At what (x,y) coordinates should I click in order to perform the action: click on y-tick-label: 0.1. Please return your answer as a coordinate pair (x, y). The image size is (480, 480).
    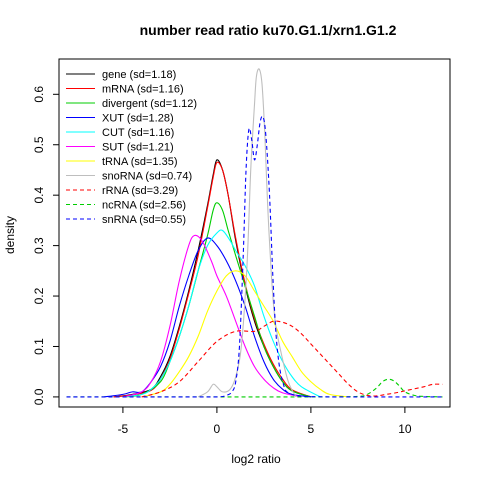
    Looking at the image, I should click on (39, 346).